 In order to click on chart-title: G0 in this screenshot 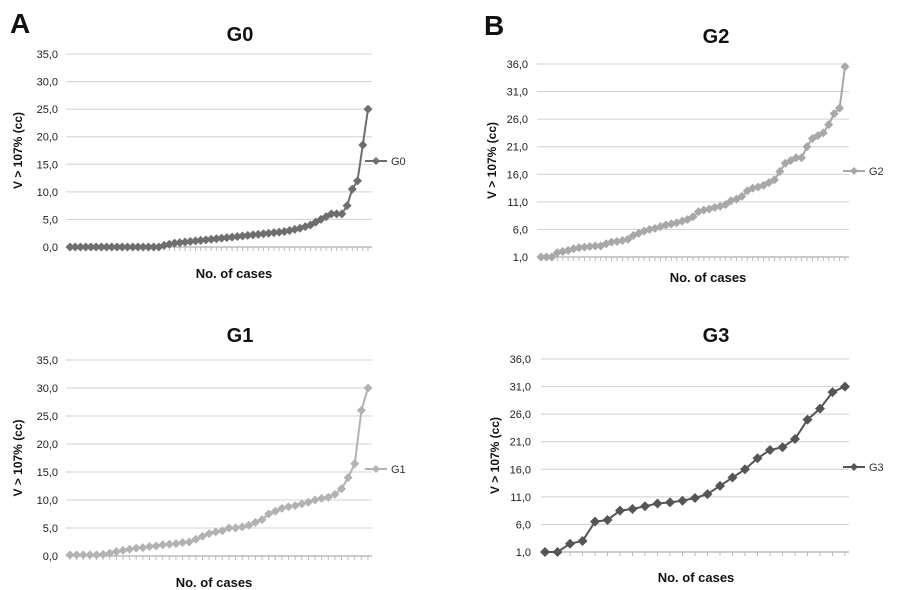, I will do `click(240, 35)`.